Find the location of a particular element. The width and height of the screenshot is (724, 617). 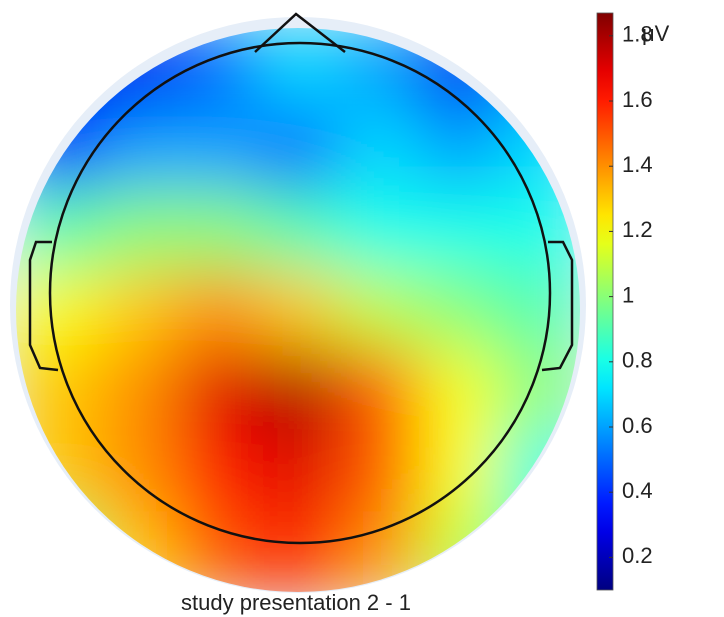

colorbar-tick-label: 1.6 is located at coordinates (637, 99).